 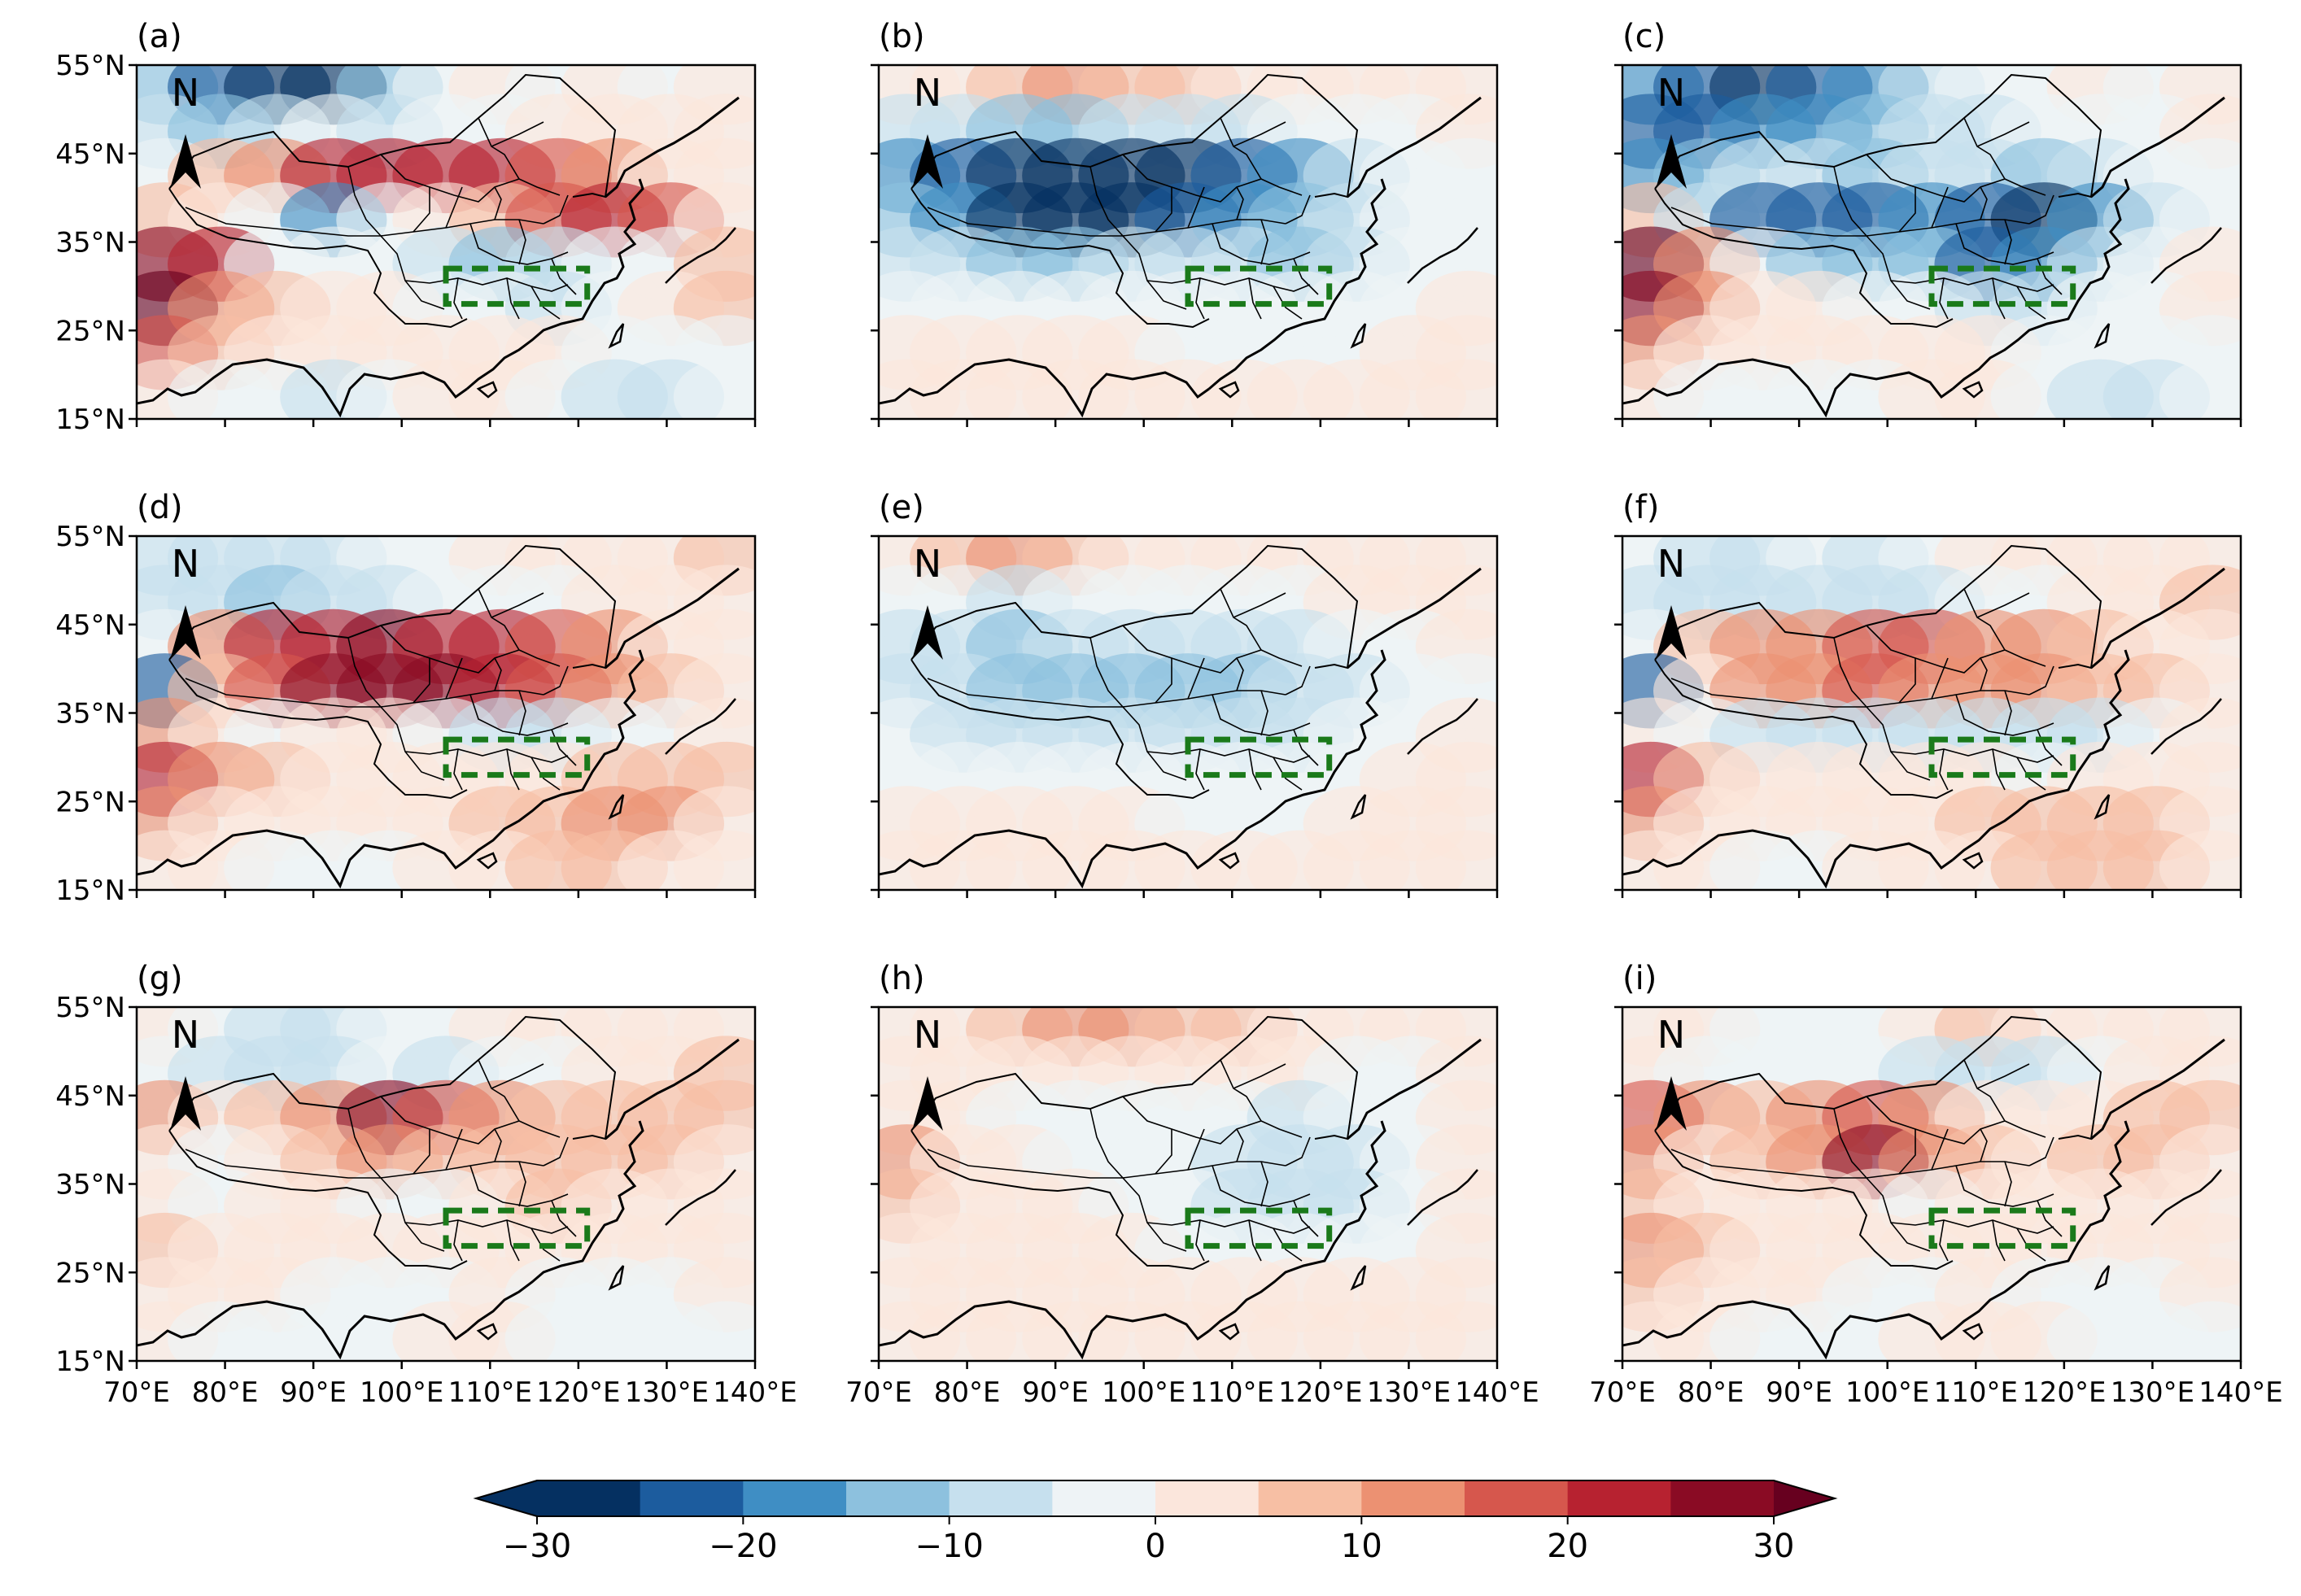 What do you see at coordinates (160, 978) in the screenshot?
I see `panel-label-g: (g)` at bounding box center [160, 978].